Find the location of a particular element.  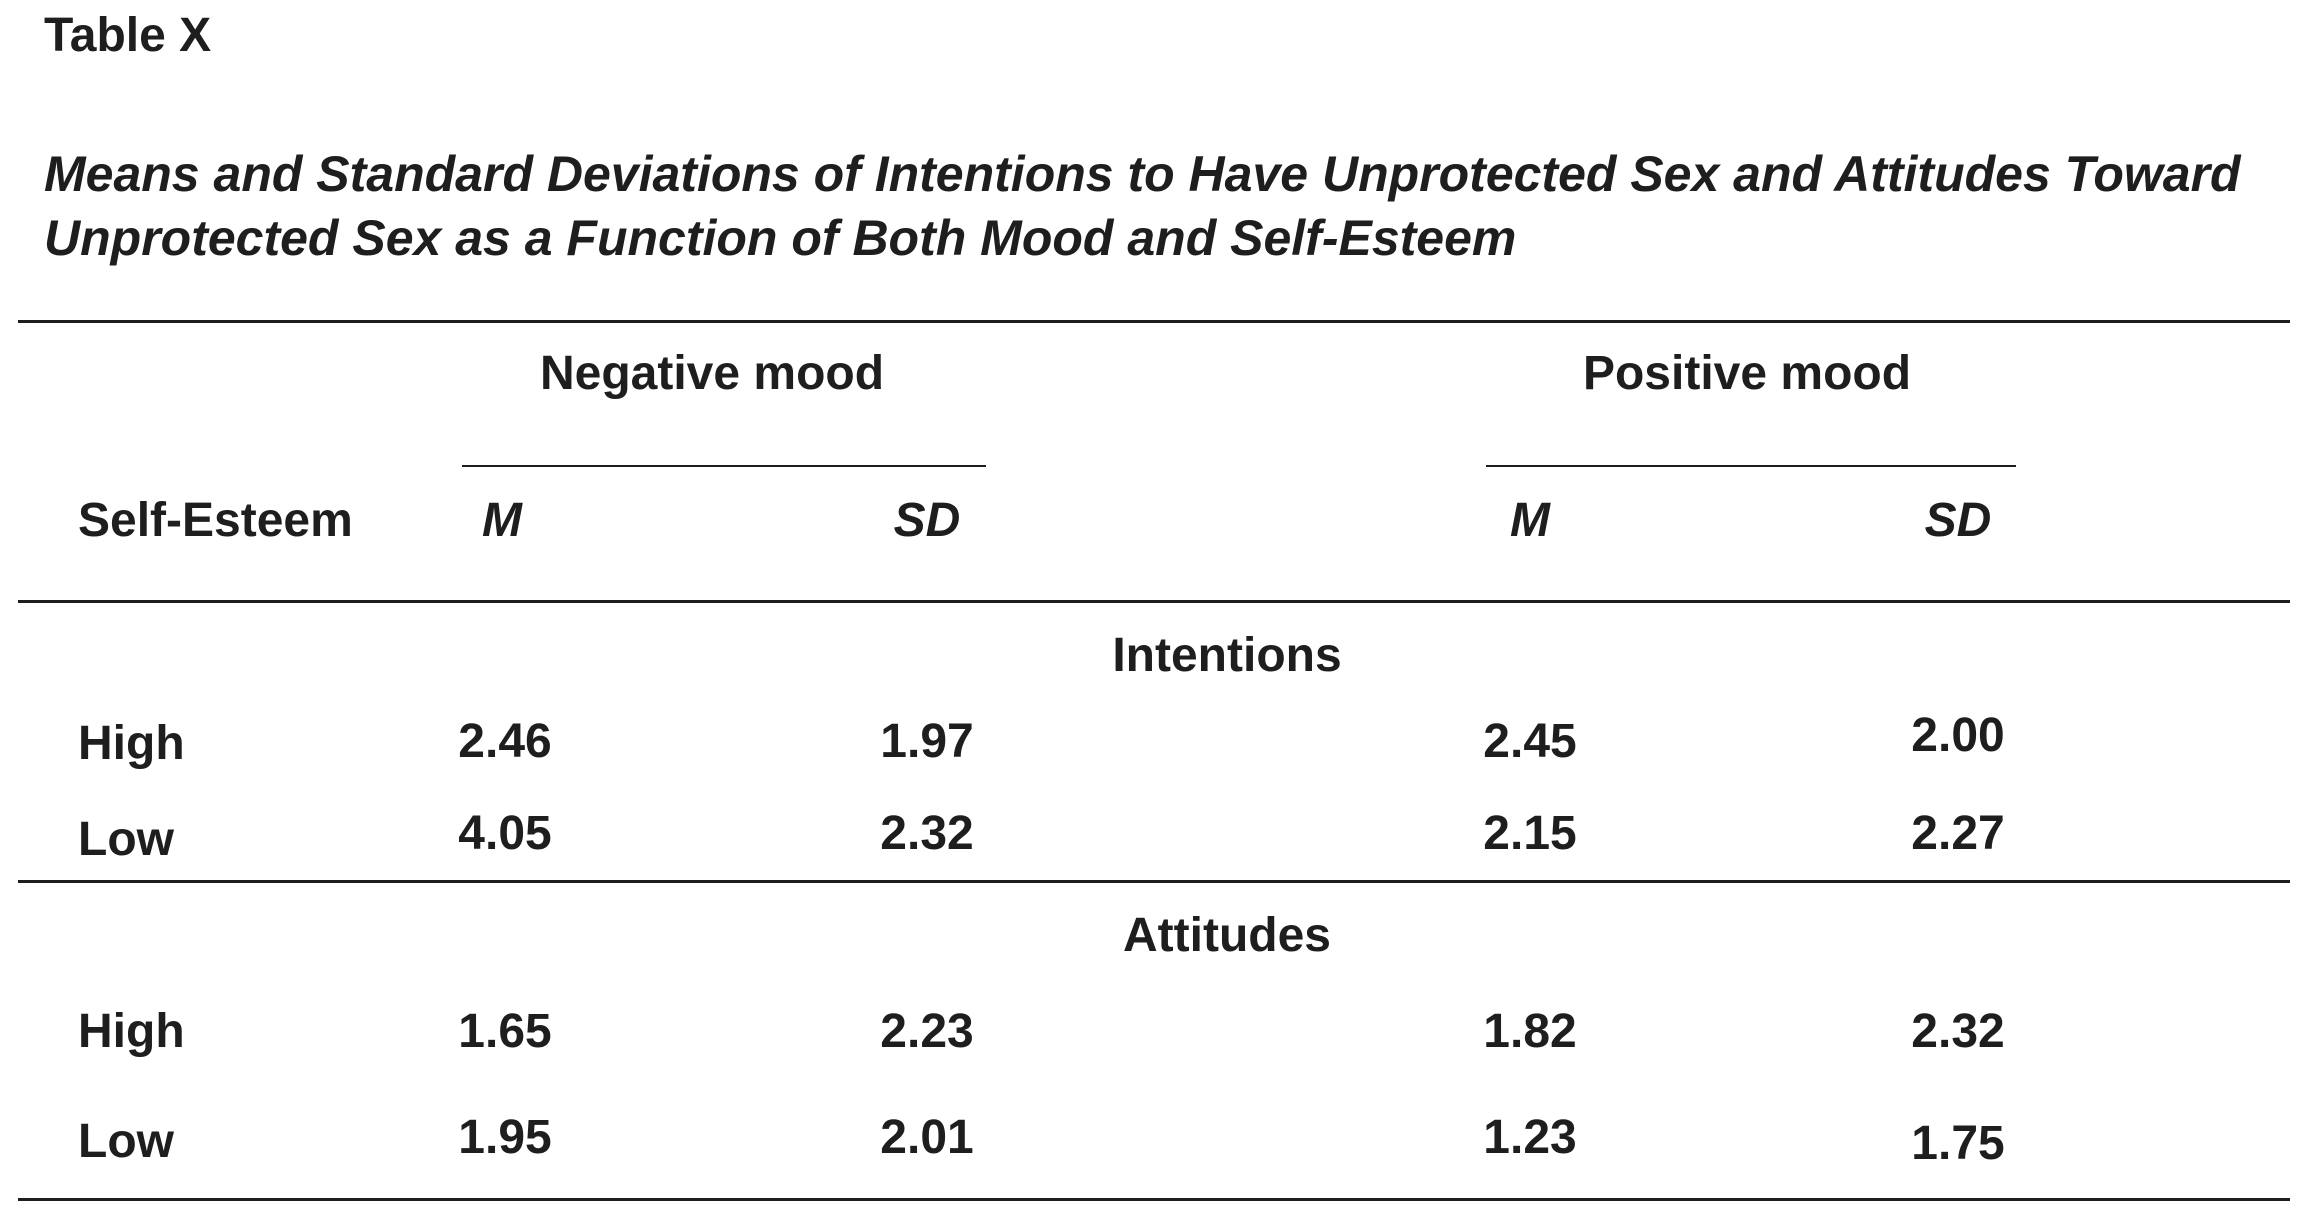

cell-positive-sd: 1.75 is located at coordinates (1958, 1143).